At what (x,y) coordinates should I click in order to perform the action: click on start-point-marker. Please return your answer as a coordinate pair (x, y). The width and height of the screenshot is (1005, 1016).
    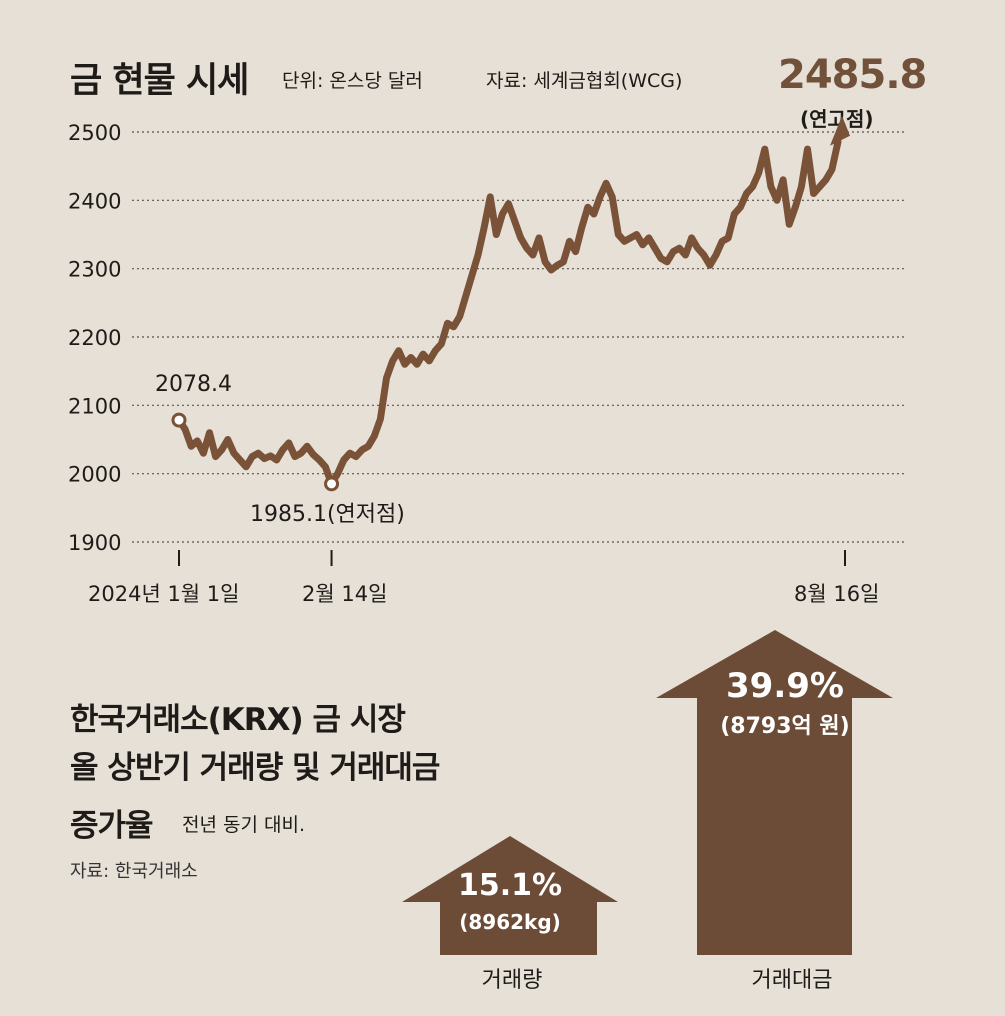
    Looking at the image, I should click on (179, 420).